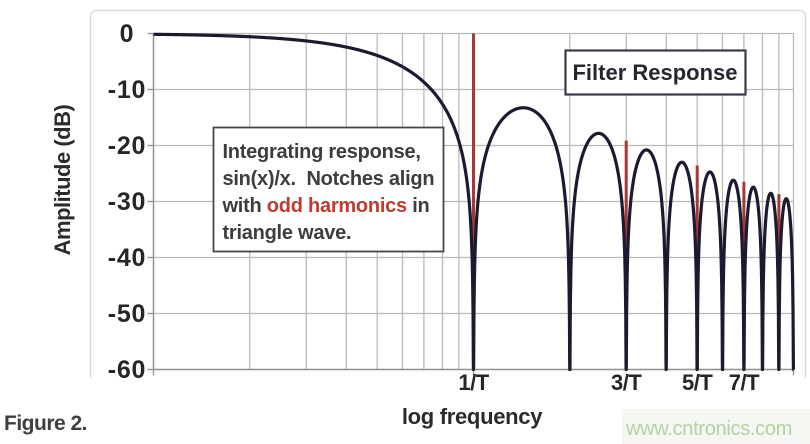 This screenshot has height=444, width=810. What do you see at coordinates (127, 146) in the screenshot?
I see `svg-text: -20` at bounding box center [127, 146].